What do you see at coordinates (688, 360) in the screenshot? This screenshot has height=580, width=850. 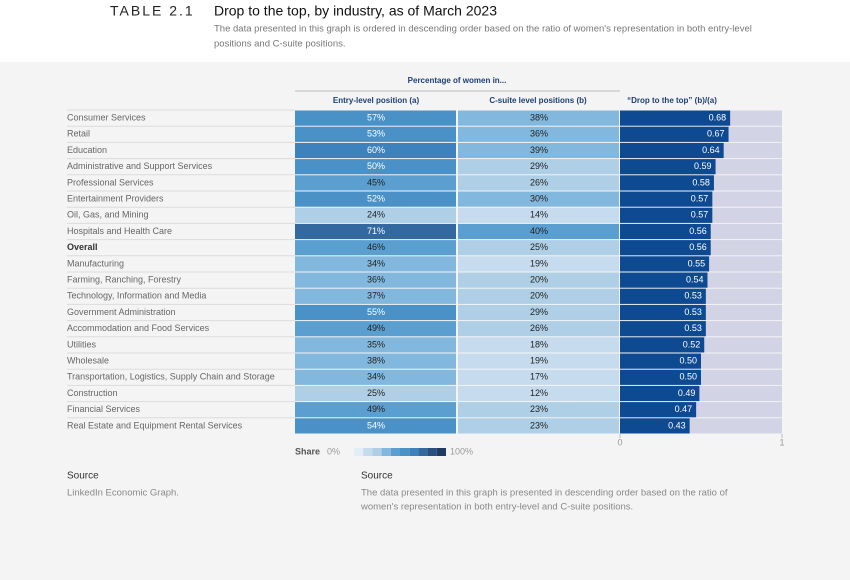 I see `drop-label: 0.50` at bounding box center [688, 360].